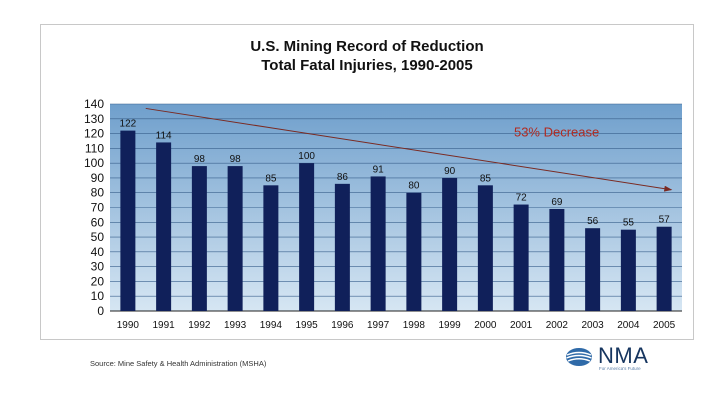  Describe the element at coordinates (556, 132) in the screenshot. I see `decrease-annotation: 53% Decrease` at that location.